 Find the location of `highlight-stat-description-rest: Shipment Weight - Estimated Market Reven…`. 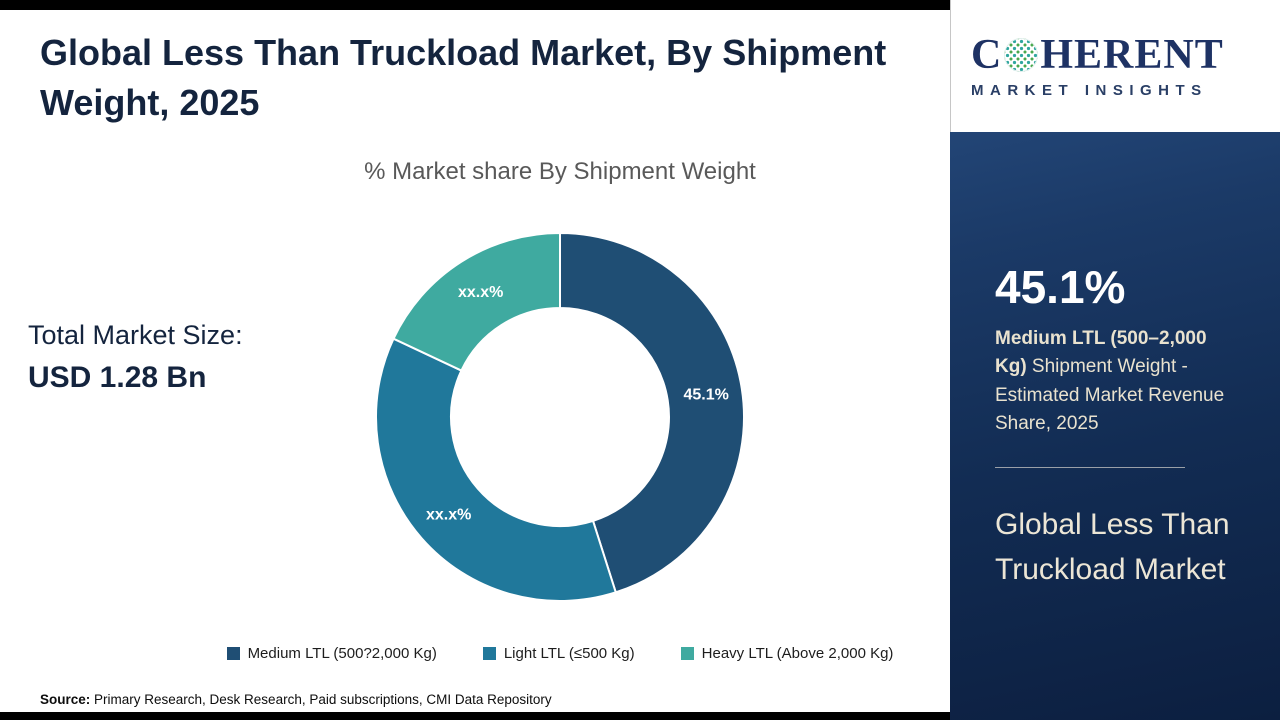

highlight-stat-description-rest: Shipment Weight - Estimated Market Reven… is located at coordinates (1110, 395).